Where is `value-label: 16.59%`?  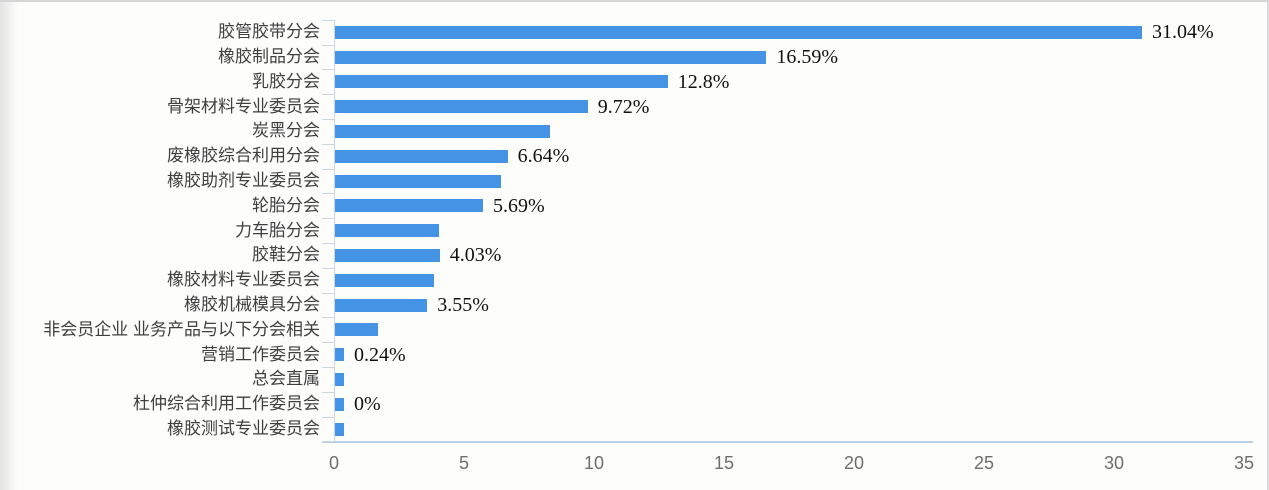
value-label: 16.59% is located at coordinates (807, 57).